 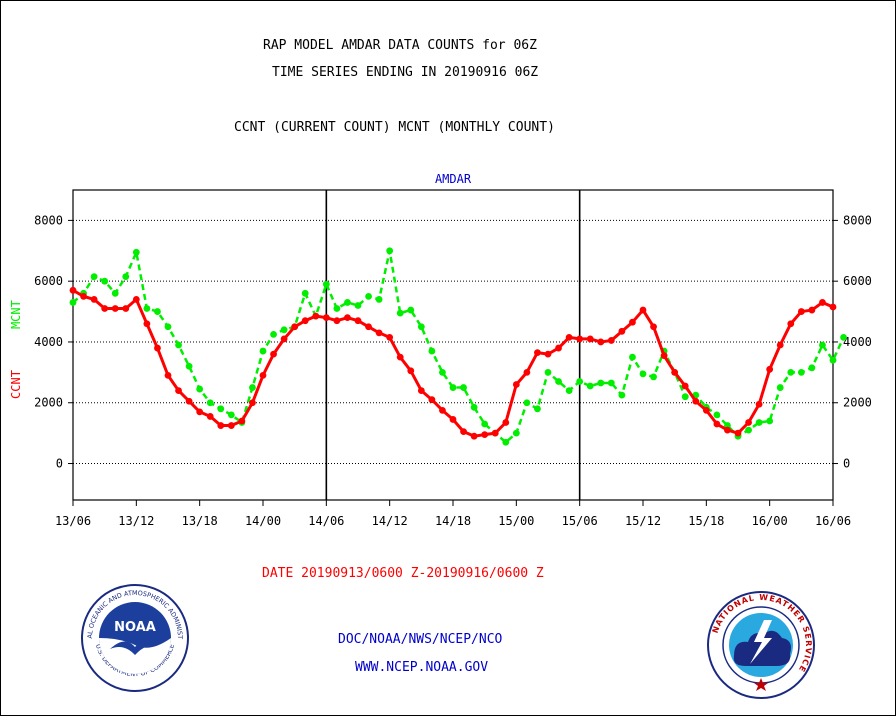 I want to click on plot-title: AMDAR, so click(x=453, y=179).